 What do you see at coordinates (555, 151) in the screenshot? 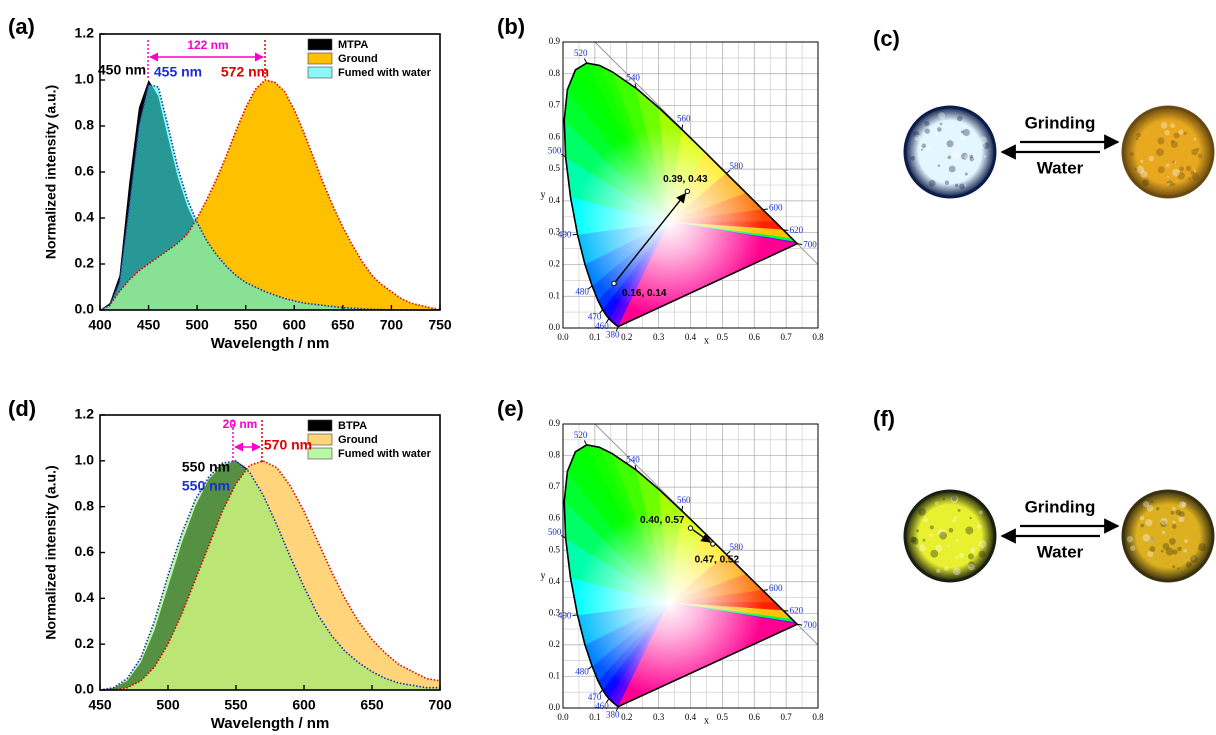
I see `locus-label: 500` at bounding box center [555, 151].